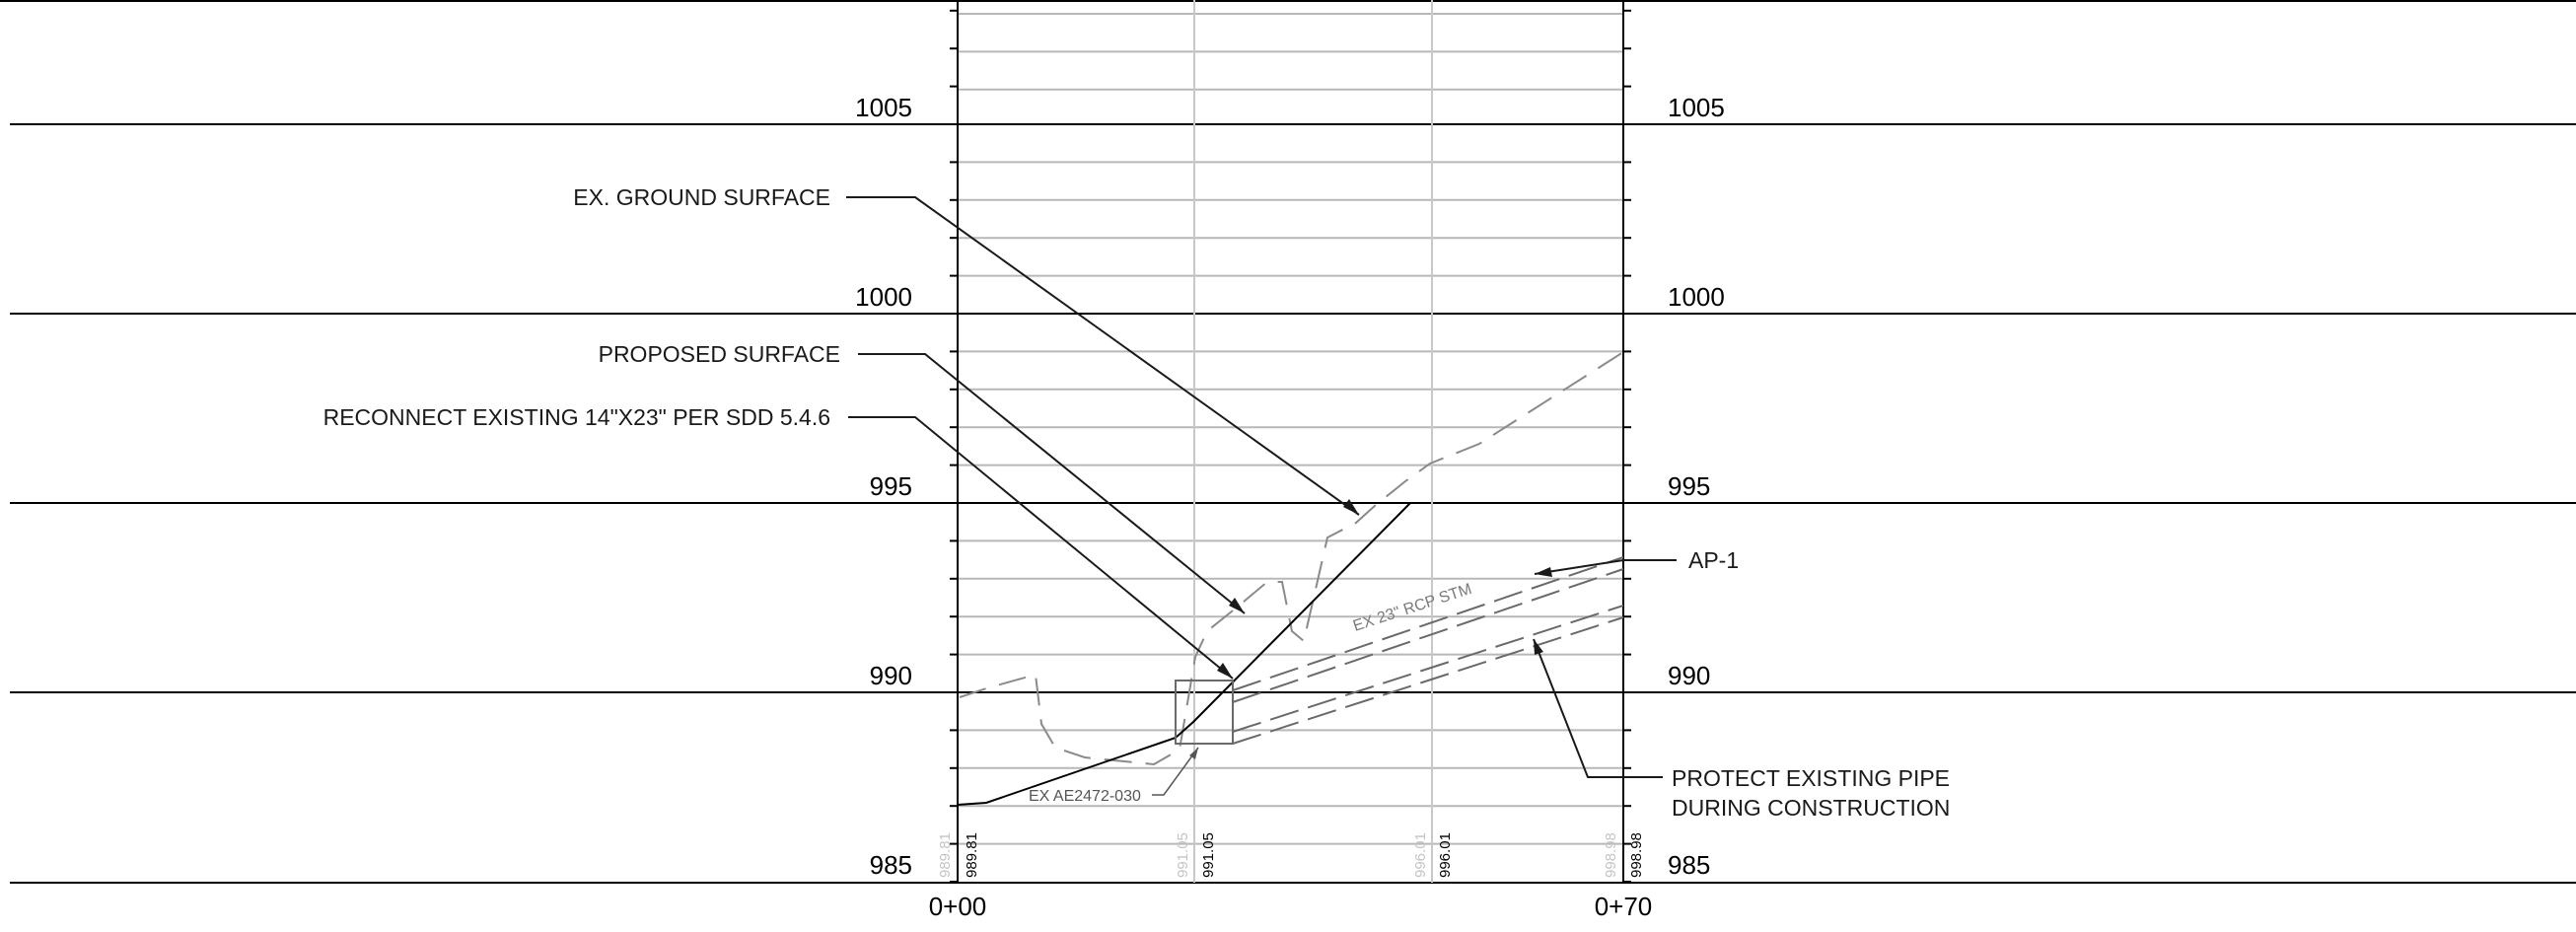 Image resolution: width=2576 pixels, height=932 pixels. Describe the element at coordinates (1193, 753) in the screenshot. I see `ex-reference-arrowhead` at that location.